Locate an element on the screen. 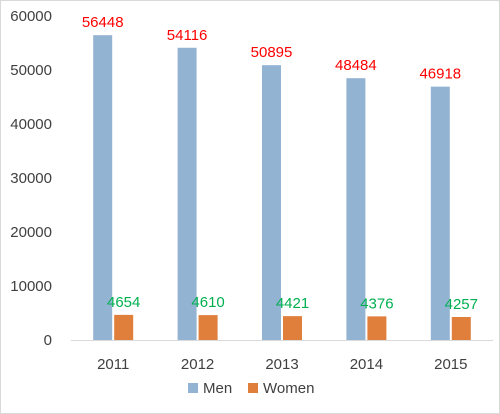 Image resolution: width=500 pixels, height=414 pixels. y-tick-label: 30000 is located at coordinates (31, 178).